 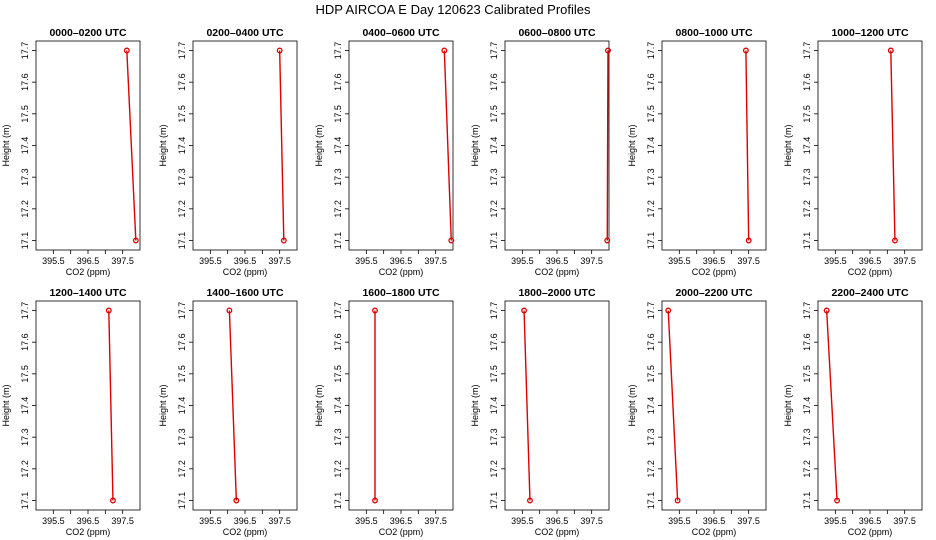 What do you see at coordinates (244, 33) in the screenshot?
I see `panel-title: 0200–0400 UTC` at bounding box center [244, 33].